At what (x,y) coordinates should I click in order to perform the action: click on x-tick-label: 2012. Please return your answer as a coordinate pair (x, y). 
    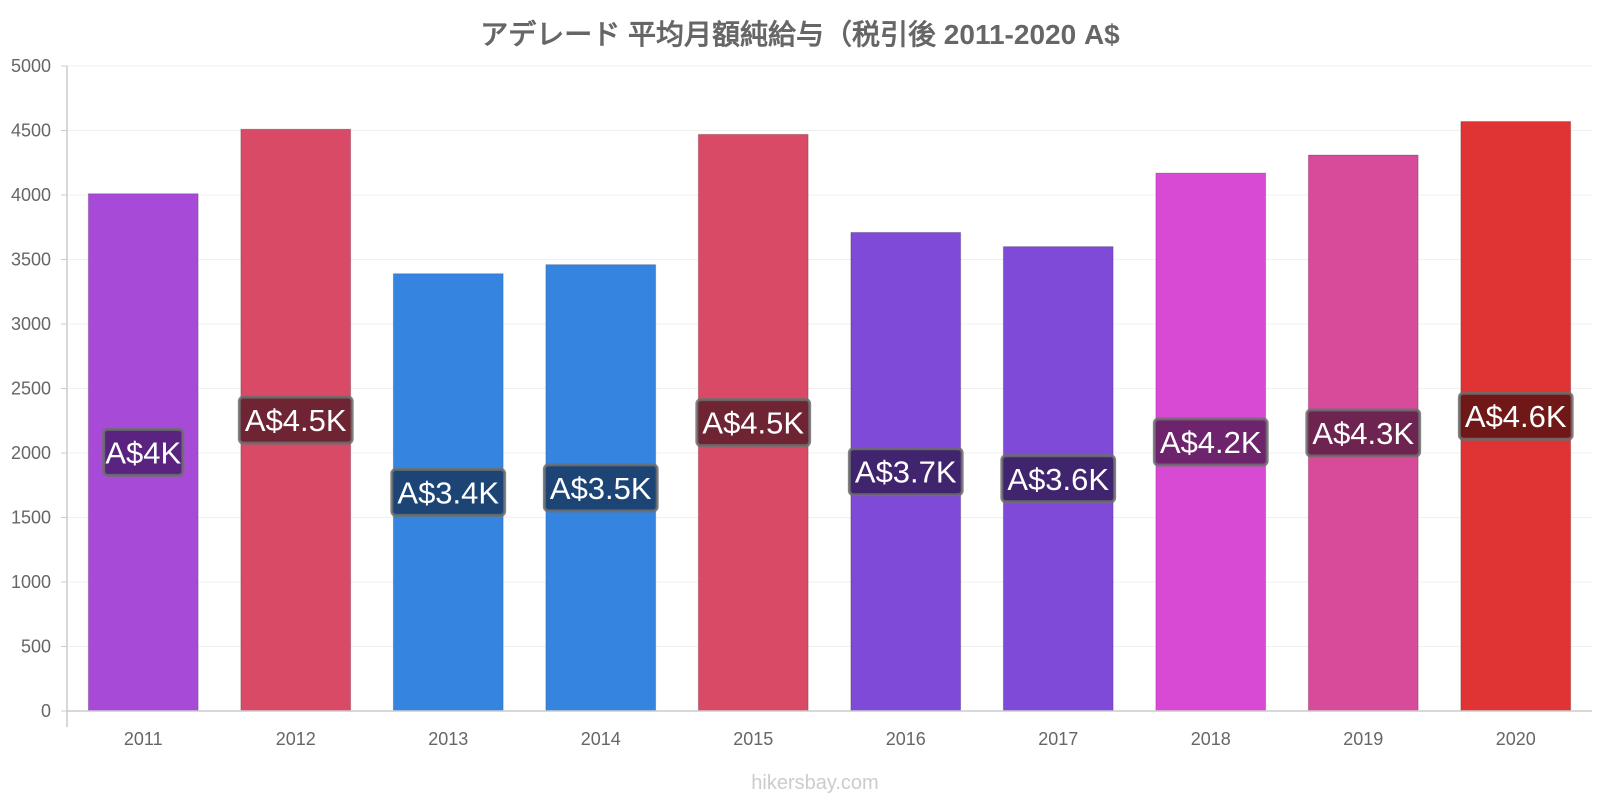
    Looking at the image, I should click on (296, 739).